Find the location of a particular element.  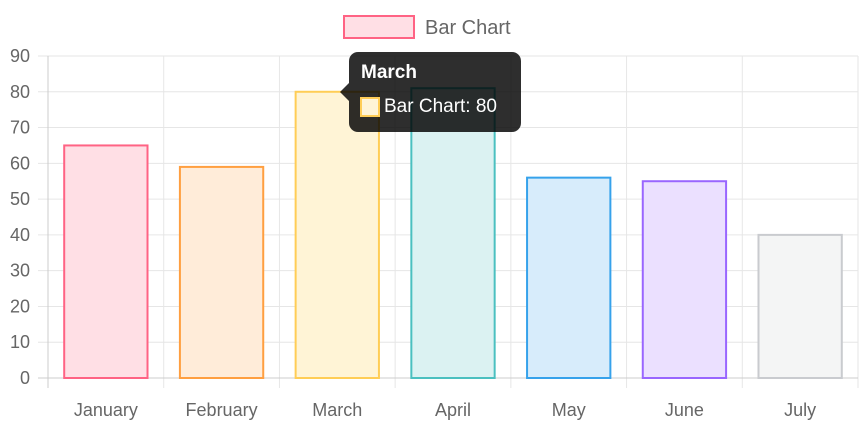

chart-legend: Bar Chart is located at coordinates (427, 27).